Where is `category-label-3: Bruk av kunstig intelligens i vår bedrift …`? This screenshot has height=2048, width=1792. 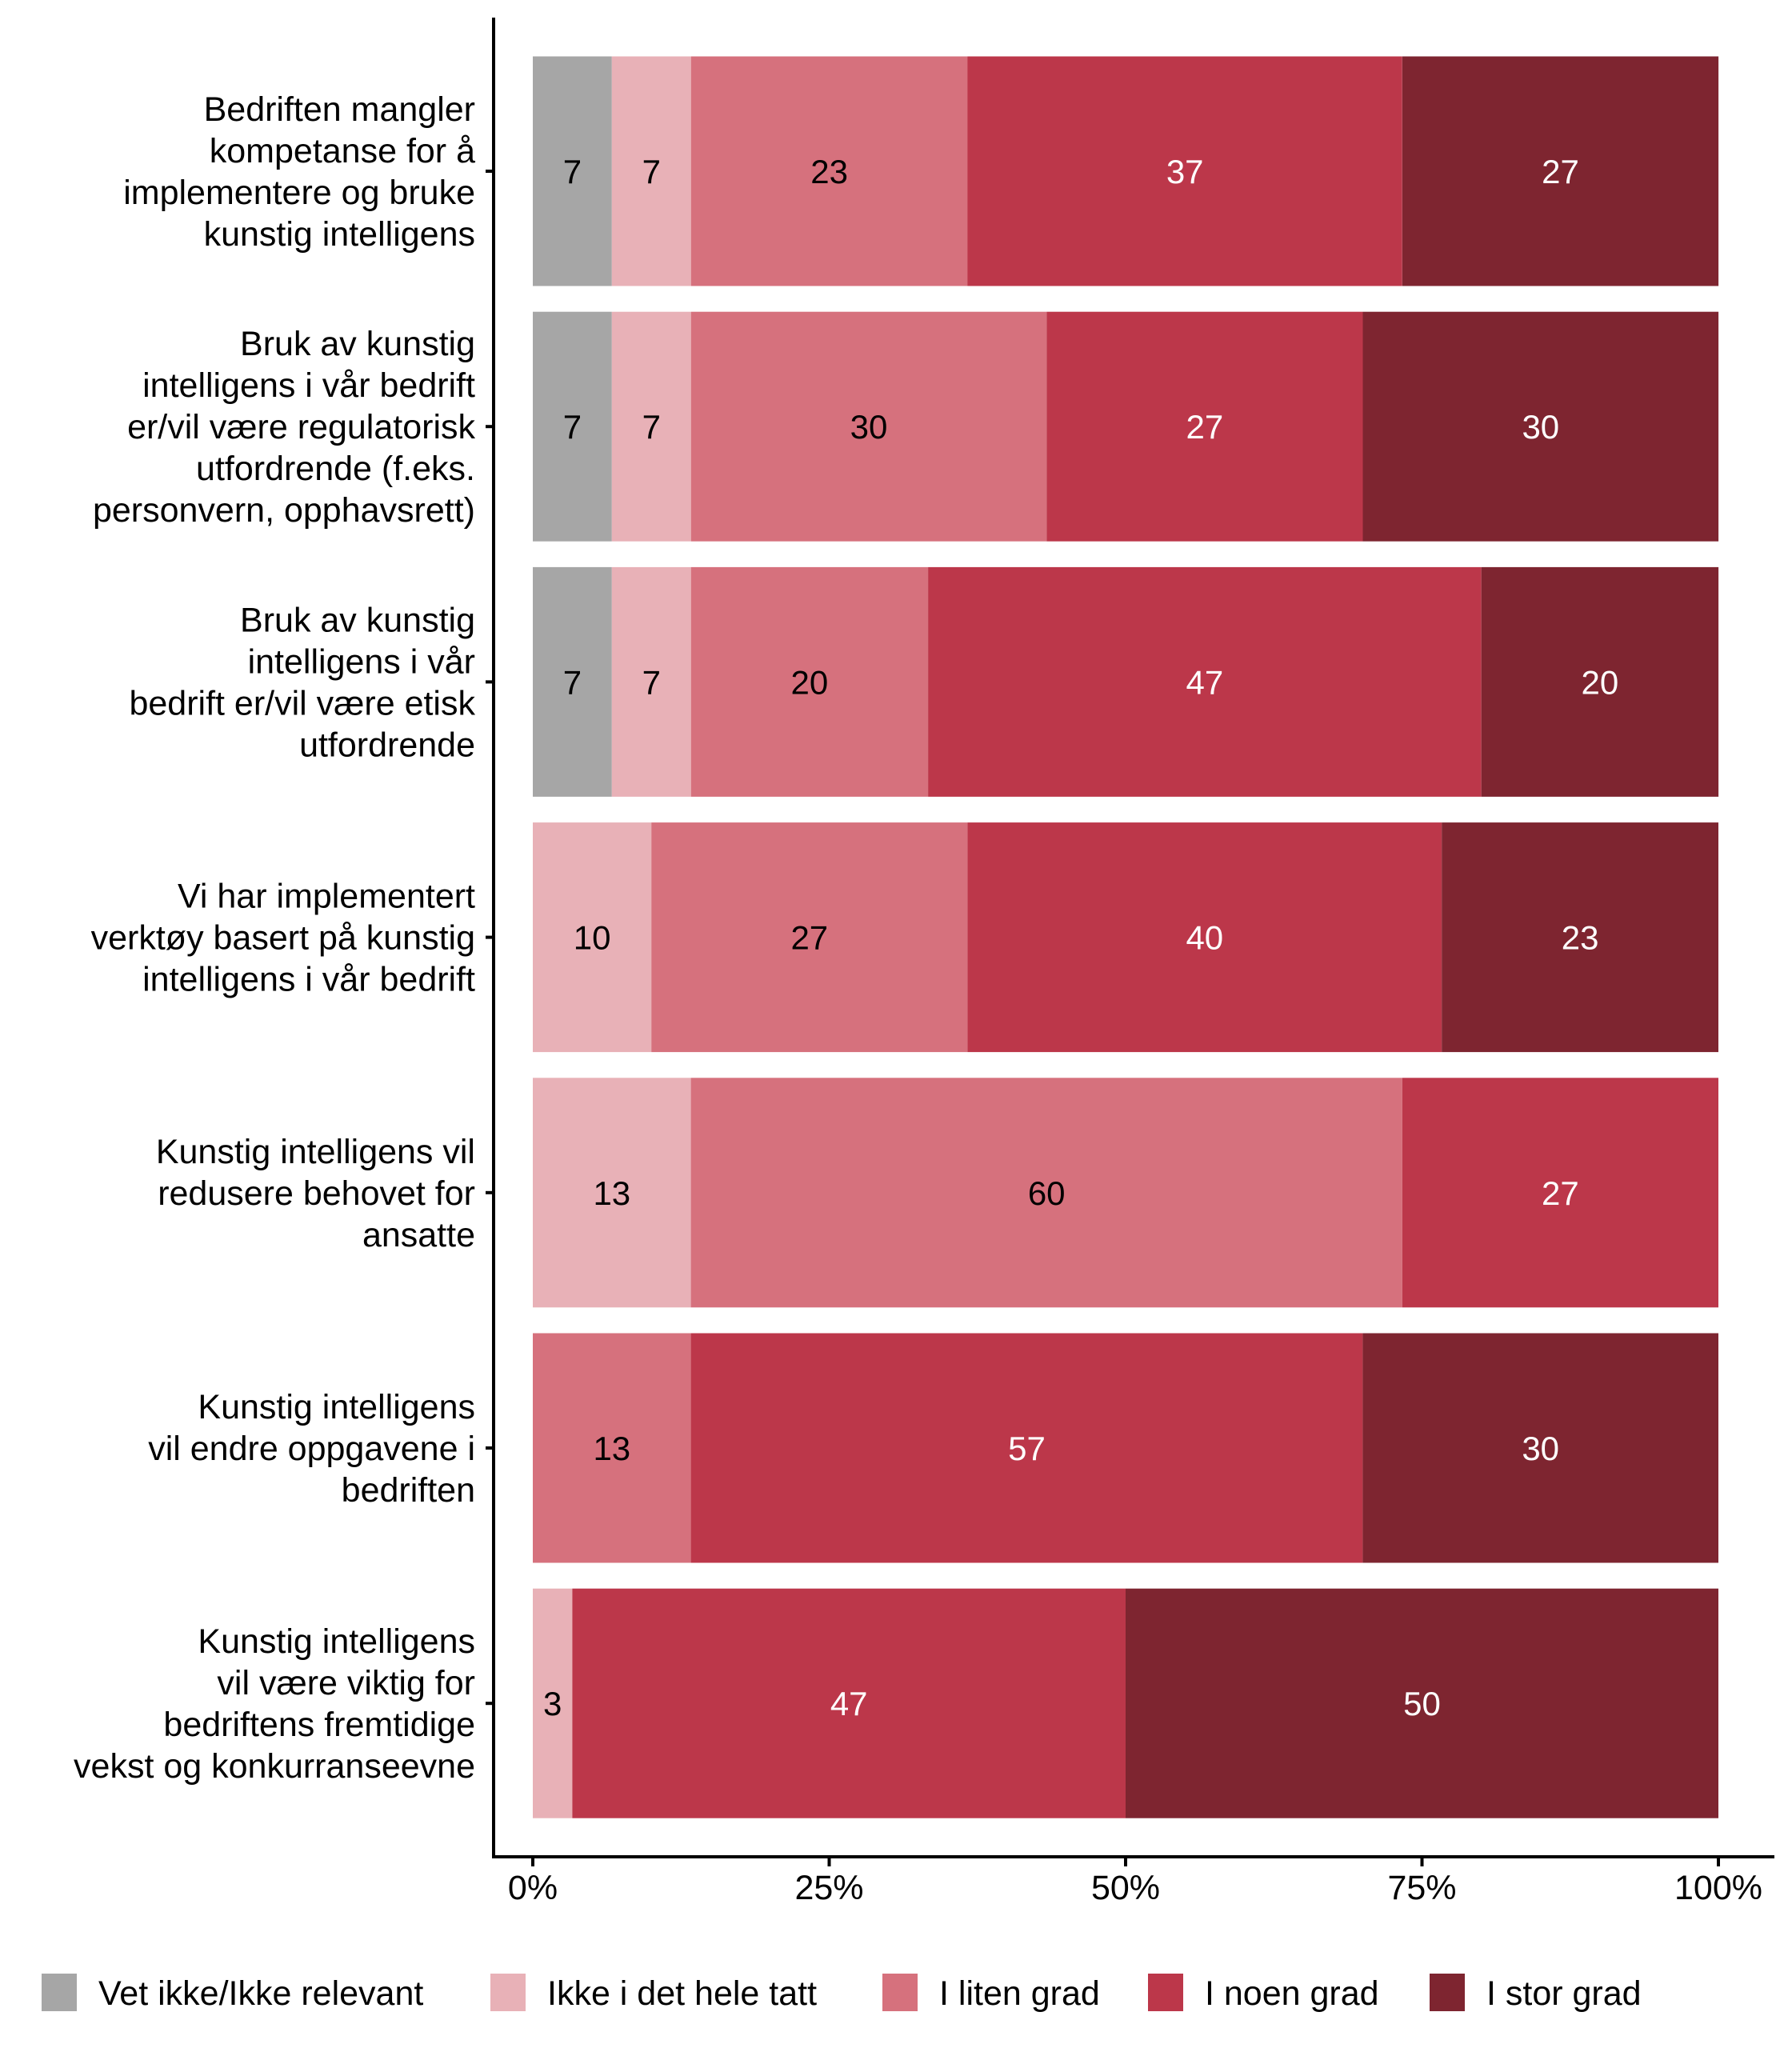 category-label-3: Bruk av kunstig intelligens i vår bedrift … is located at coordinates (302, 682).